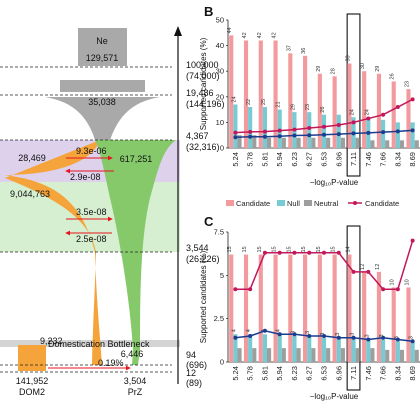 Image resolution: width=420 pixels, height=420 pixels. I want to click on dom2-name: DOM2, so click(32, 392).